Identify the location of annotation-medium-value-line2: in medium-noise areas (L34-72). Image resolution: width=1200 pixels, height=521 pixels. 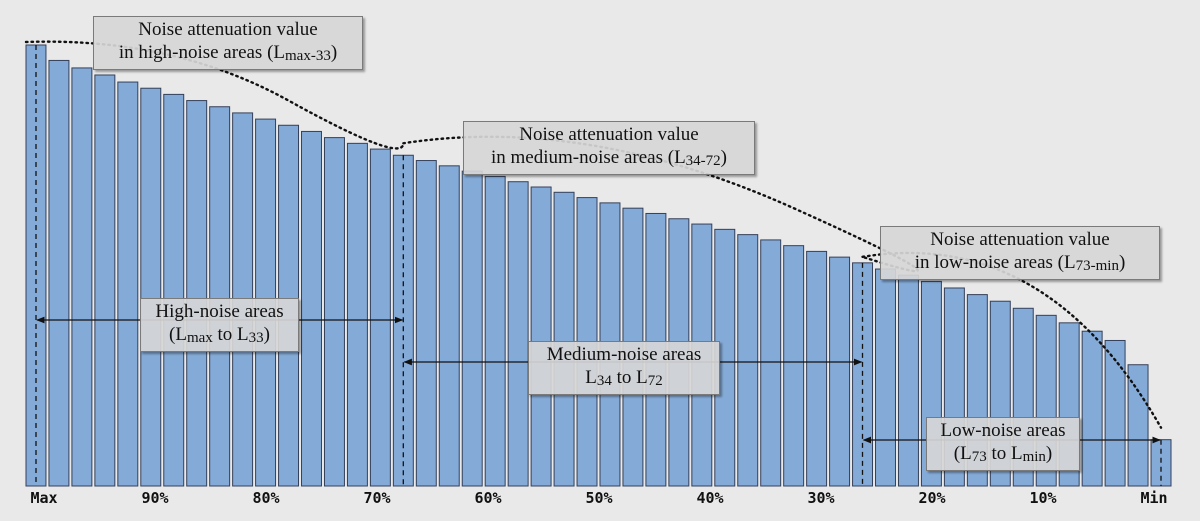
(608, 158).